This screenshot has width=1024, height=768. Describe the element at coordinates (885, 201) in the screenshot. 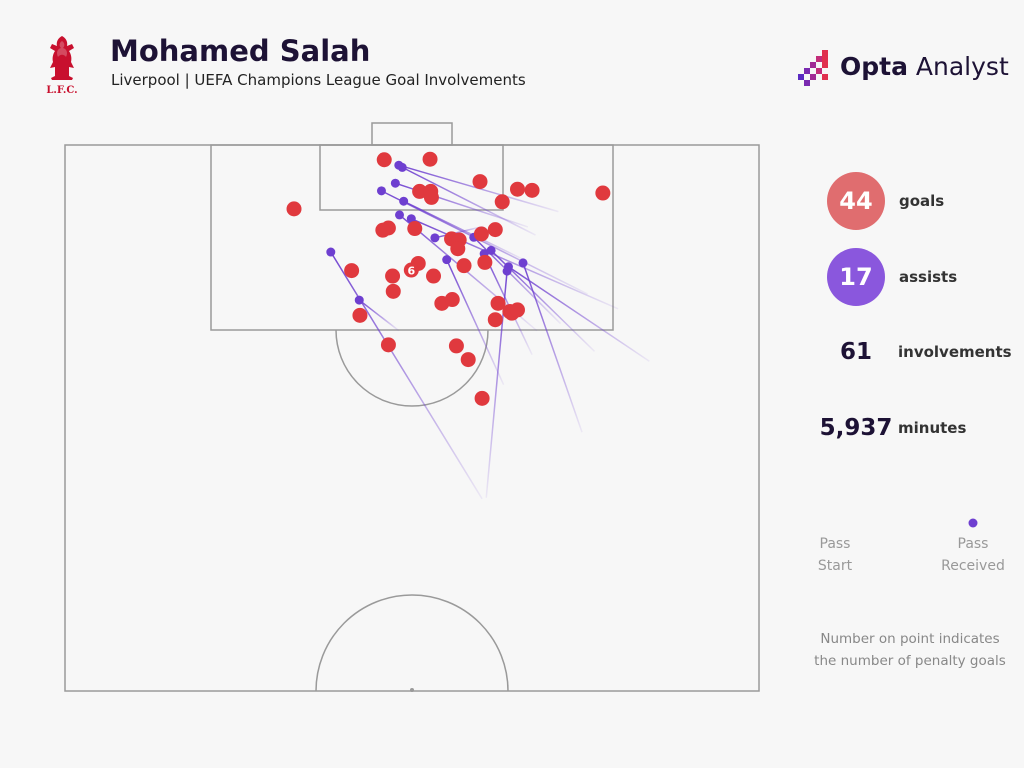

I see `stat-goals: 44 goals` at that location.